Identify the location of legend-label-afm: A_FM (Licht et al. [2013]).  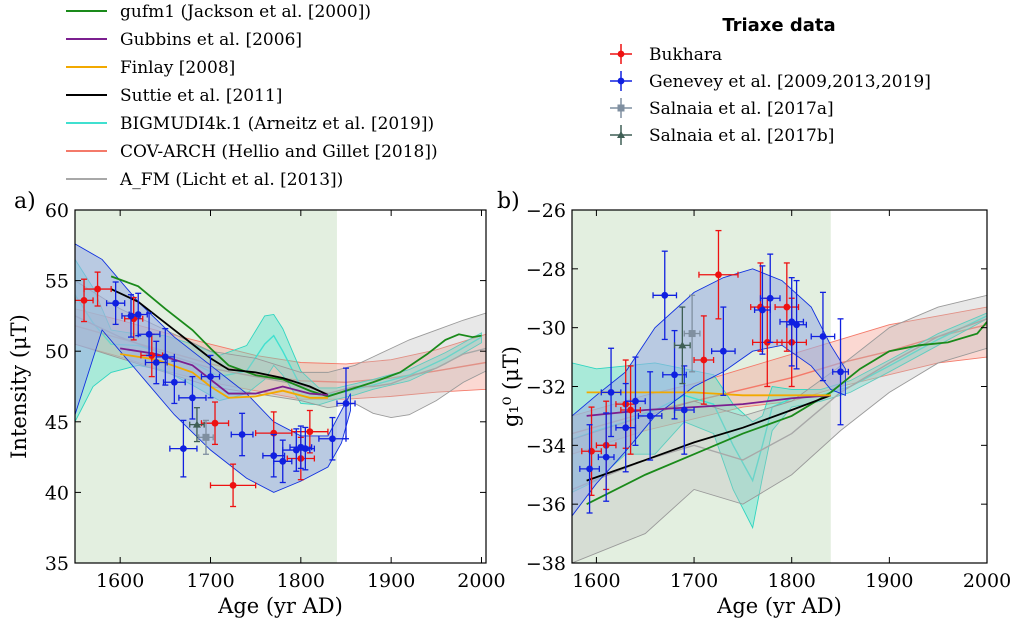
(231, 180).